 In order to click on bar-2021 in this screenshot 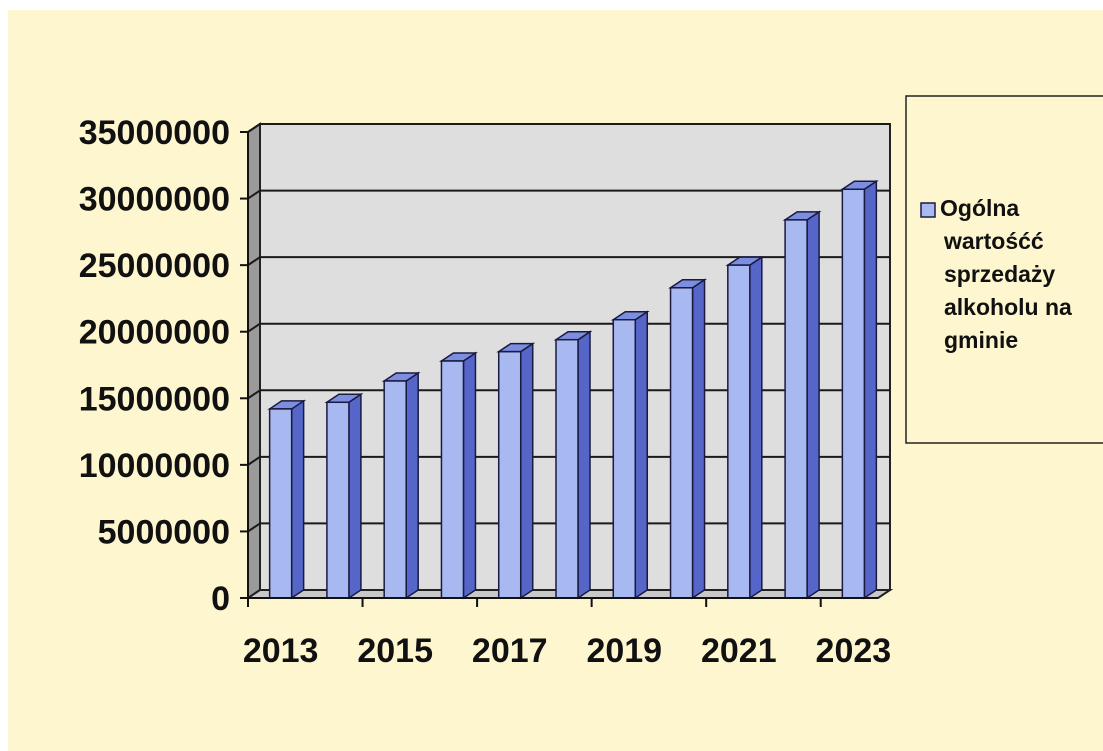, I will do `click(745, 427)`.